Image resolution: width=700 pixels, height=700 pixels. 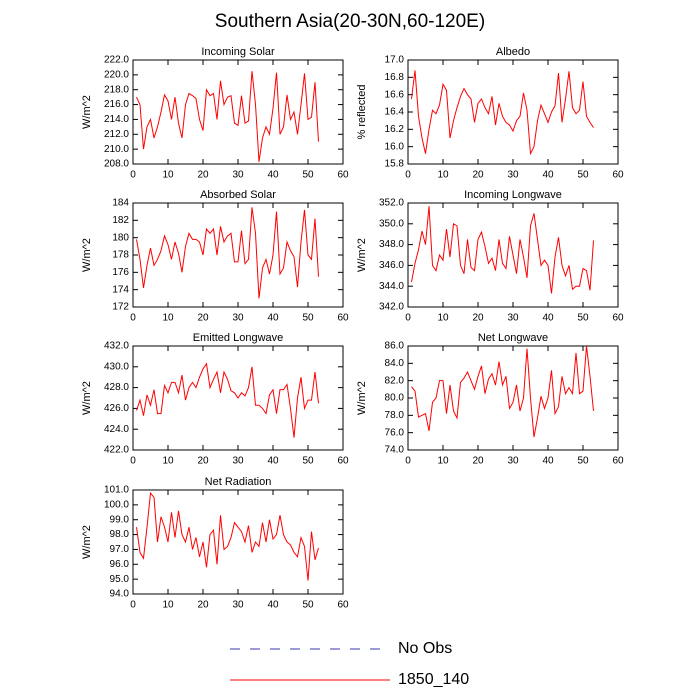 What do you see at coordinates (120, 579) in the screenshot?
I see `y-tick-label: 95.0` at bounding box center [120, 579].